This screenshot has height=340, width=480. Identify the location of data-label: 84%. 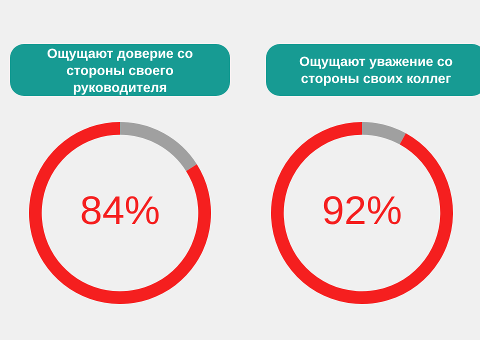
(120, 211).